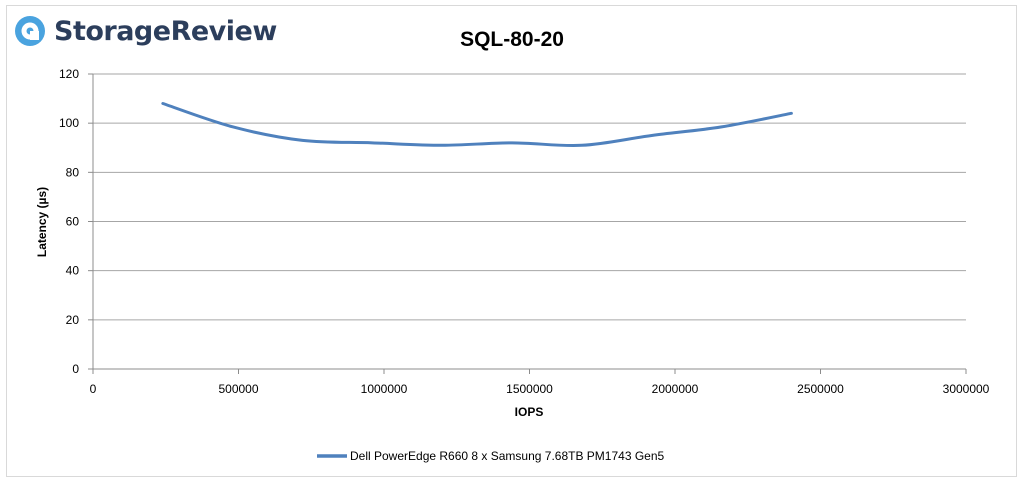 The width and height of the screenshot is (1024, 484). What do you see at coordinates (675, 389) in the screenshot?
I see `x-tick-label: 2000000` at bounding box center [675, 389].